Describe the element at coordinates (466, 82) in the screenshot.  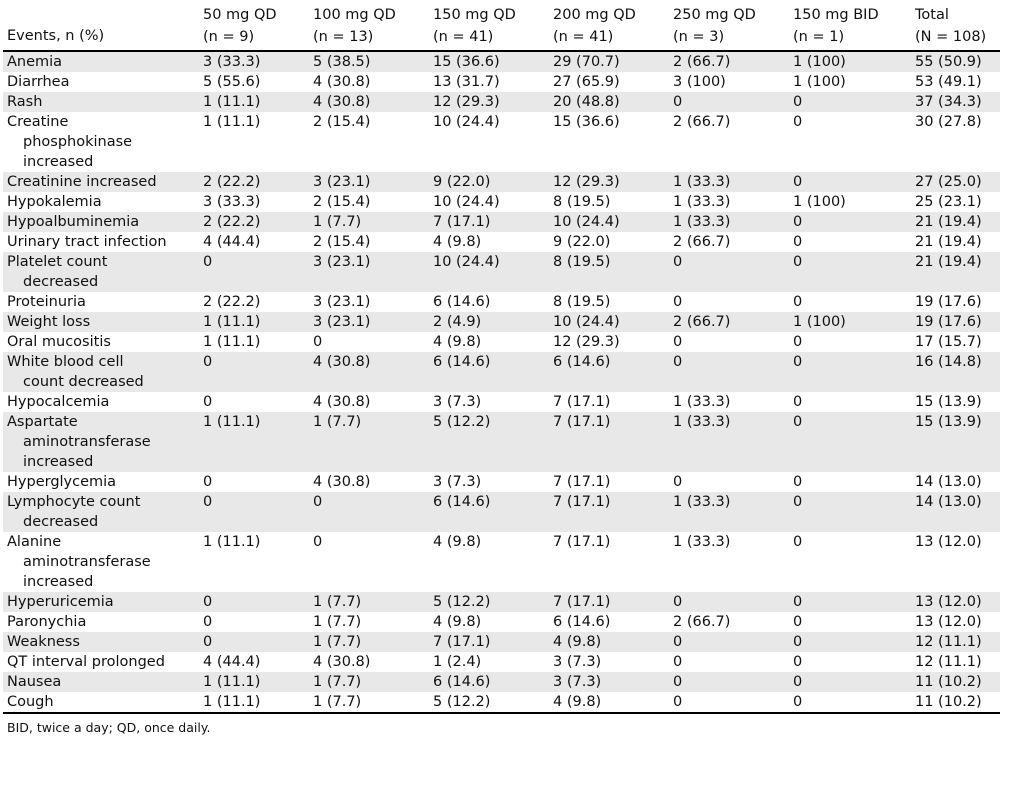
I see `value-cell: 13 (31.7)` at that location.